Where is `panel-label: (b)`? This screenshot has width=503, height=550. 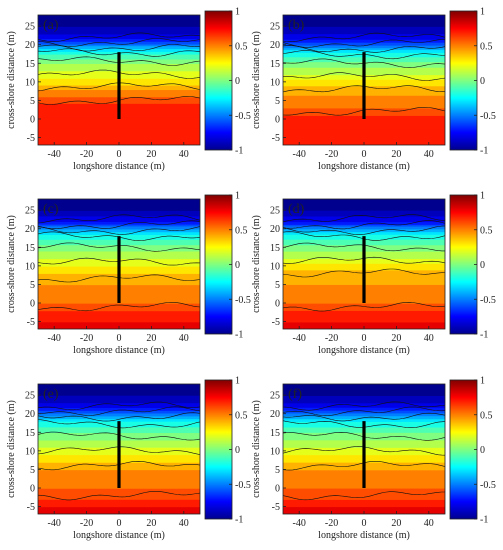
panel-label: (b) is located at coordinates (296, 25).